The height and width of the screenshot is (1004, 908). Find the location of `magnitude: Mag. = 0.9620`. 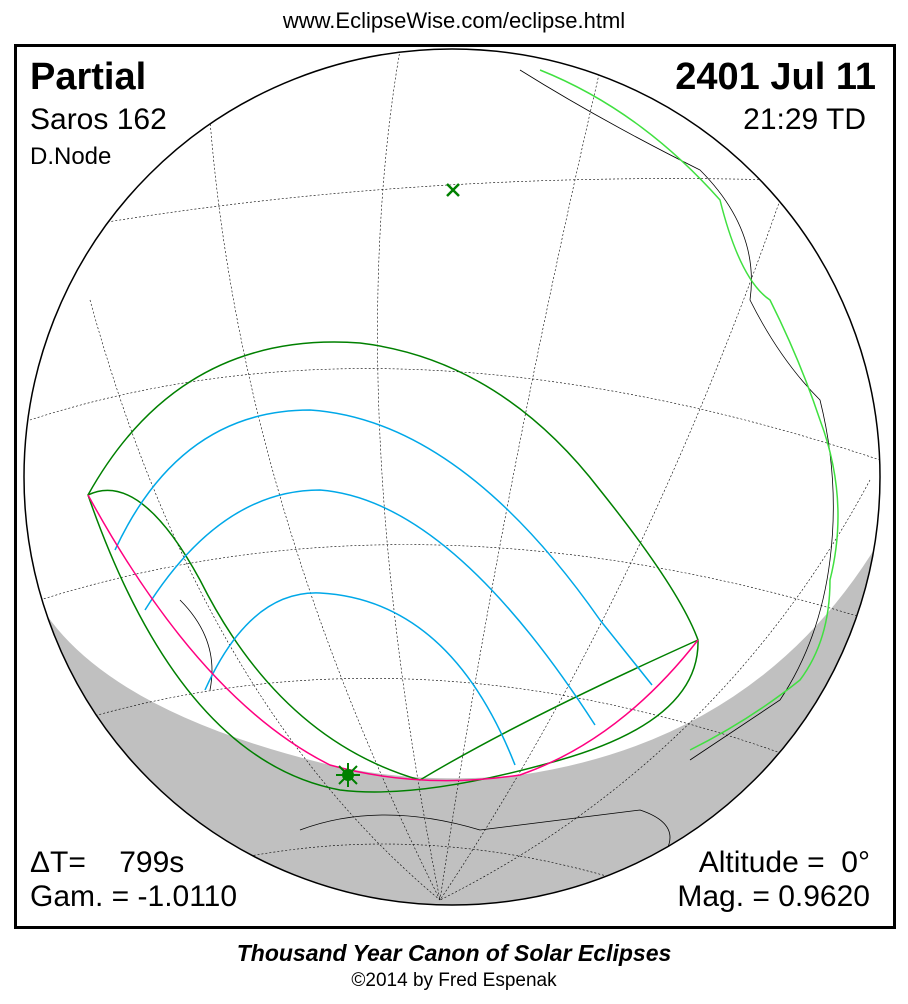

magnitude: Mag. = 0.9620 is located at coordinates (773, 896).